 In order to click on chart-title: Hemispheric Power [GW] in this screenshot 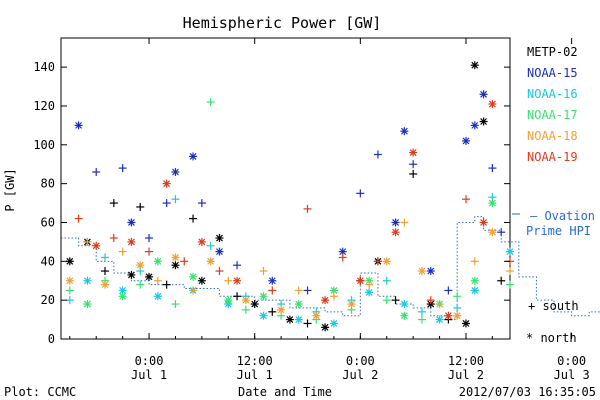, I will do `click(282, 23)`.